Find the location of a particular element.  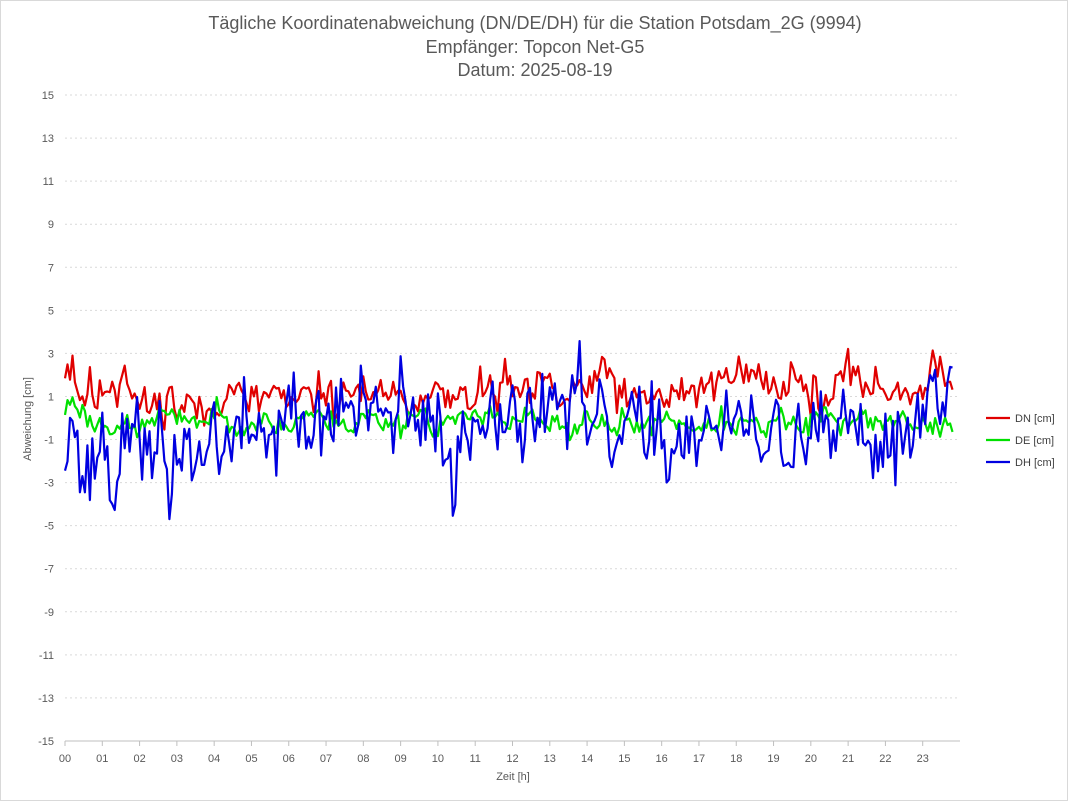

y-tick-label: 11 is located at coordinates (48, 182).